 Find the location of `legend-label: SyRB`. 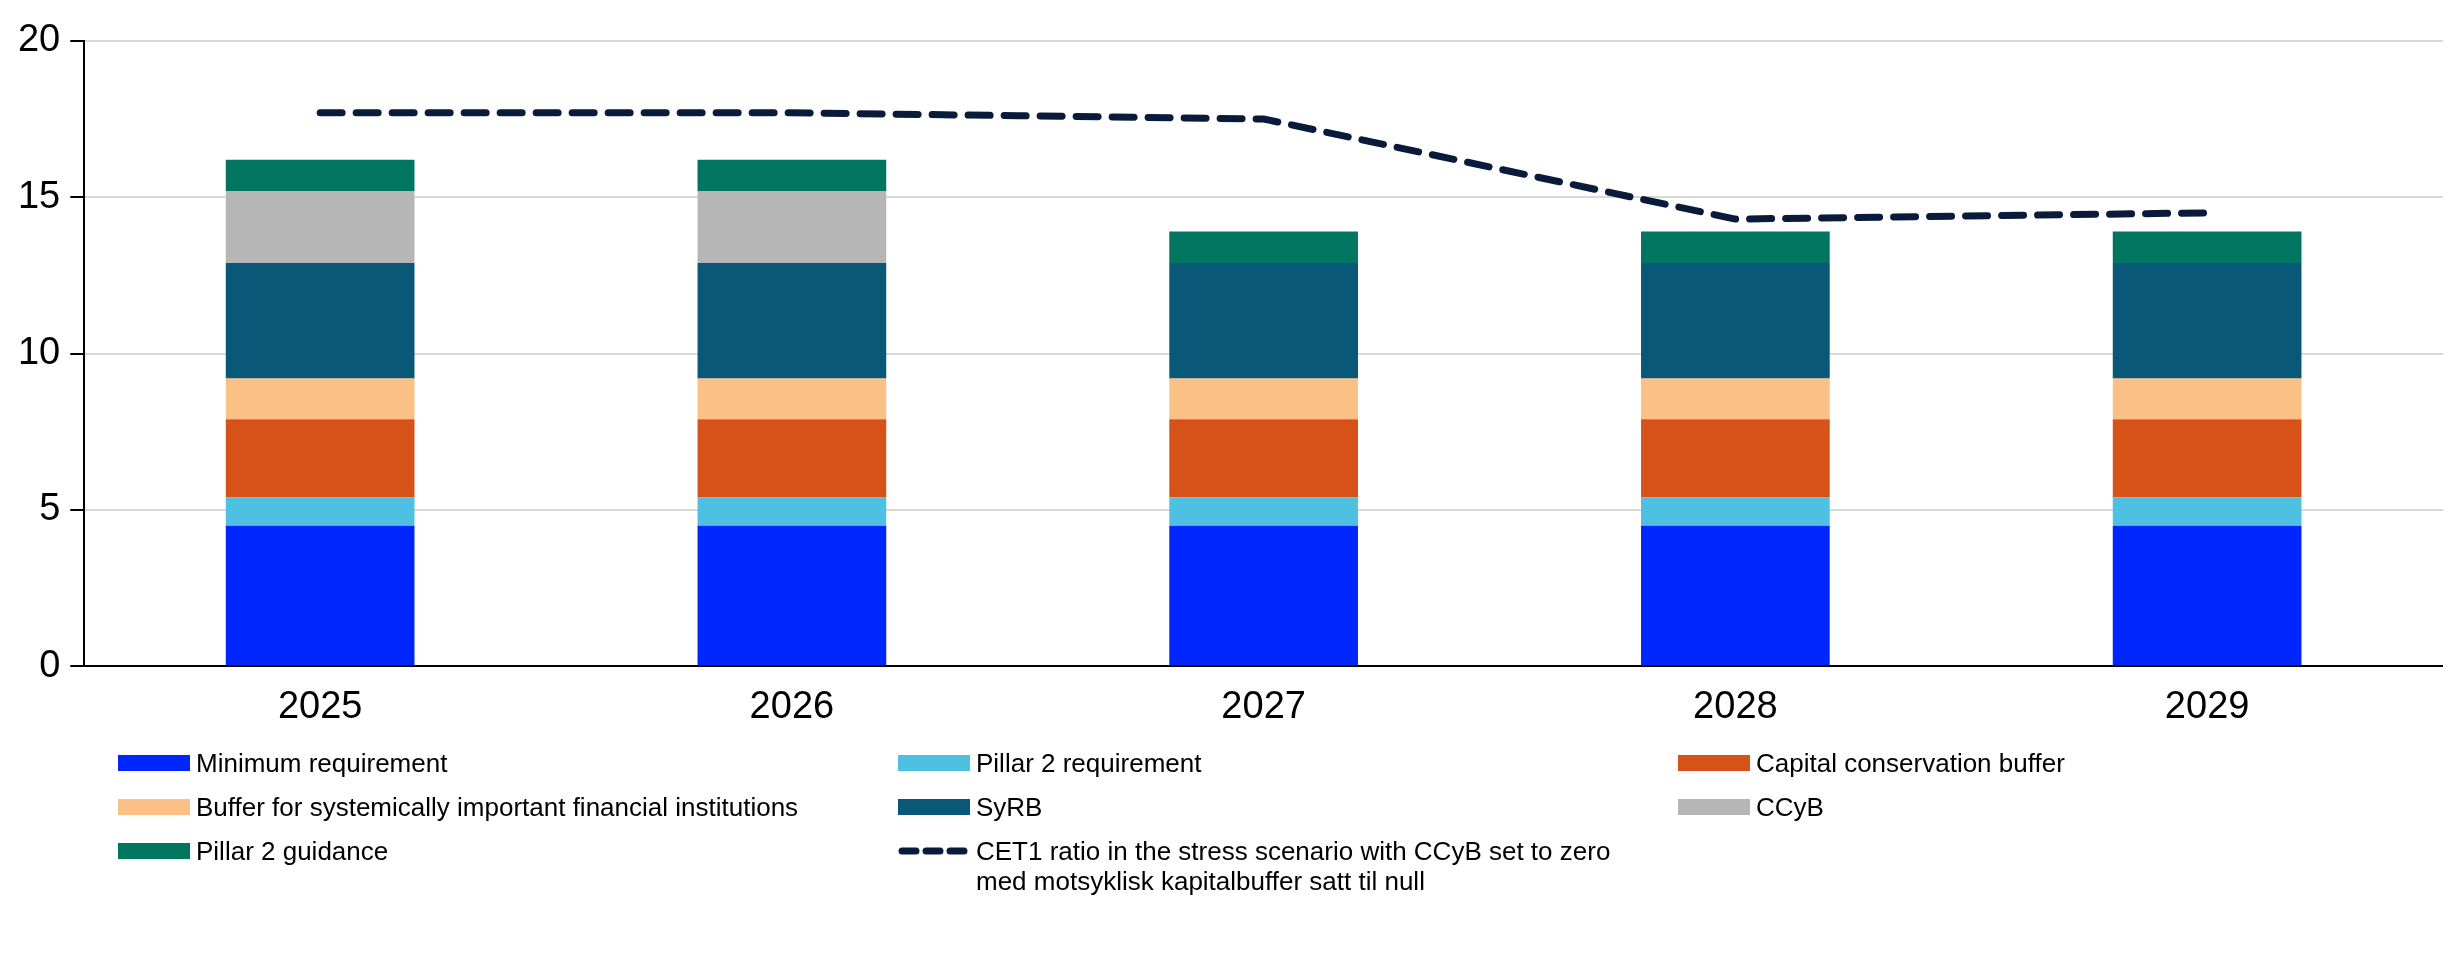

legend-label: SyRB is located at coordinates (1009, 807).